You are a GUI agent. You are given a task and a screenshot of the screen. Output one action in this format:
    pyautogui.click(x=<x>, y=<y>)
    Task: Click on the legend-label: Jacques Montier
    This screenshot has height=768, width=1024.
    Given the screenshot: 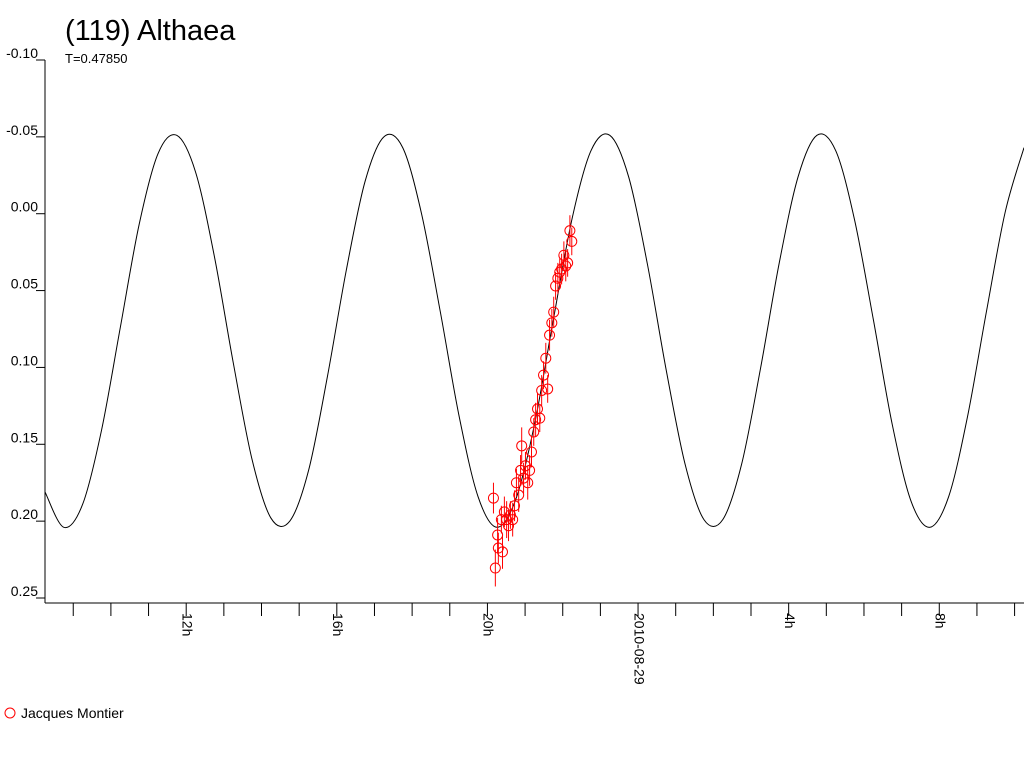 What is the action you would take?
    pyautogui.click(x=72, y=713)
    